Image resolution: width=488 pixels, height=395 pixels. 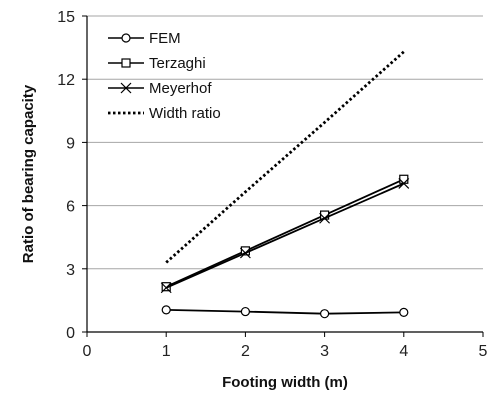 I want to click on x-tick-label: 5, so click(x=483, y=351).